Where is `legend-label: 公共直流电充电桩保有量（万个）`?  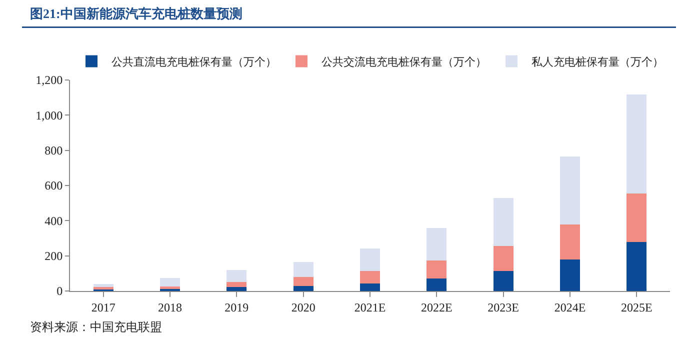
legend-label: 公共直流电充电桩保有量（万个） is located at coordinates (194, 62).